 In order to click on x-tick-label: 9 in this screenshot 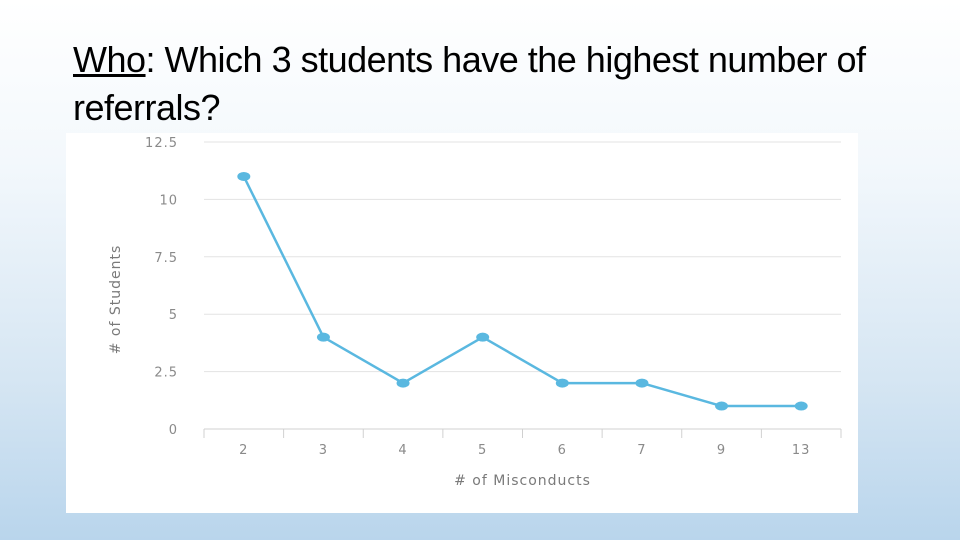, I will do `click(721, 450)`.